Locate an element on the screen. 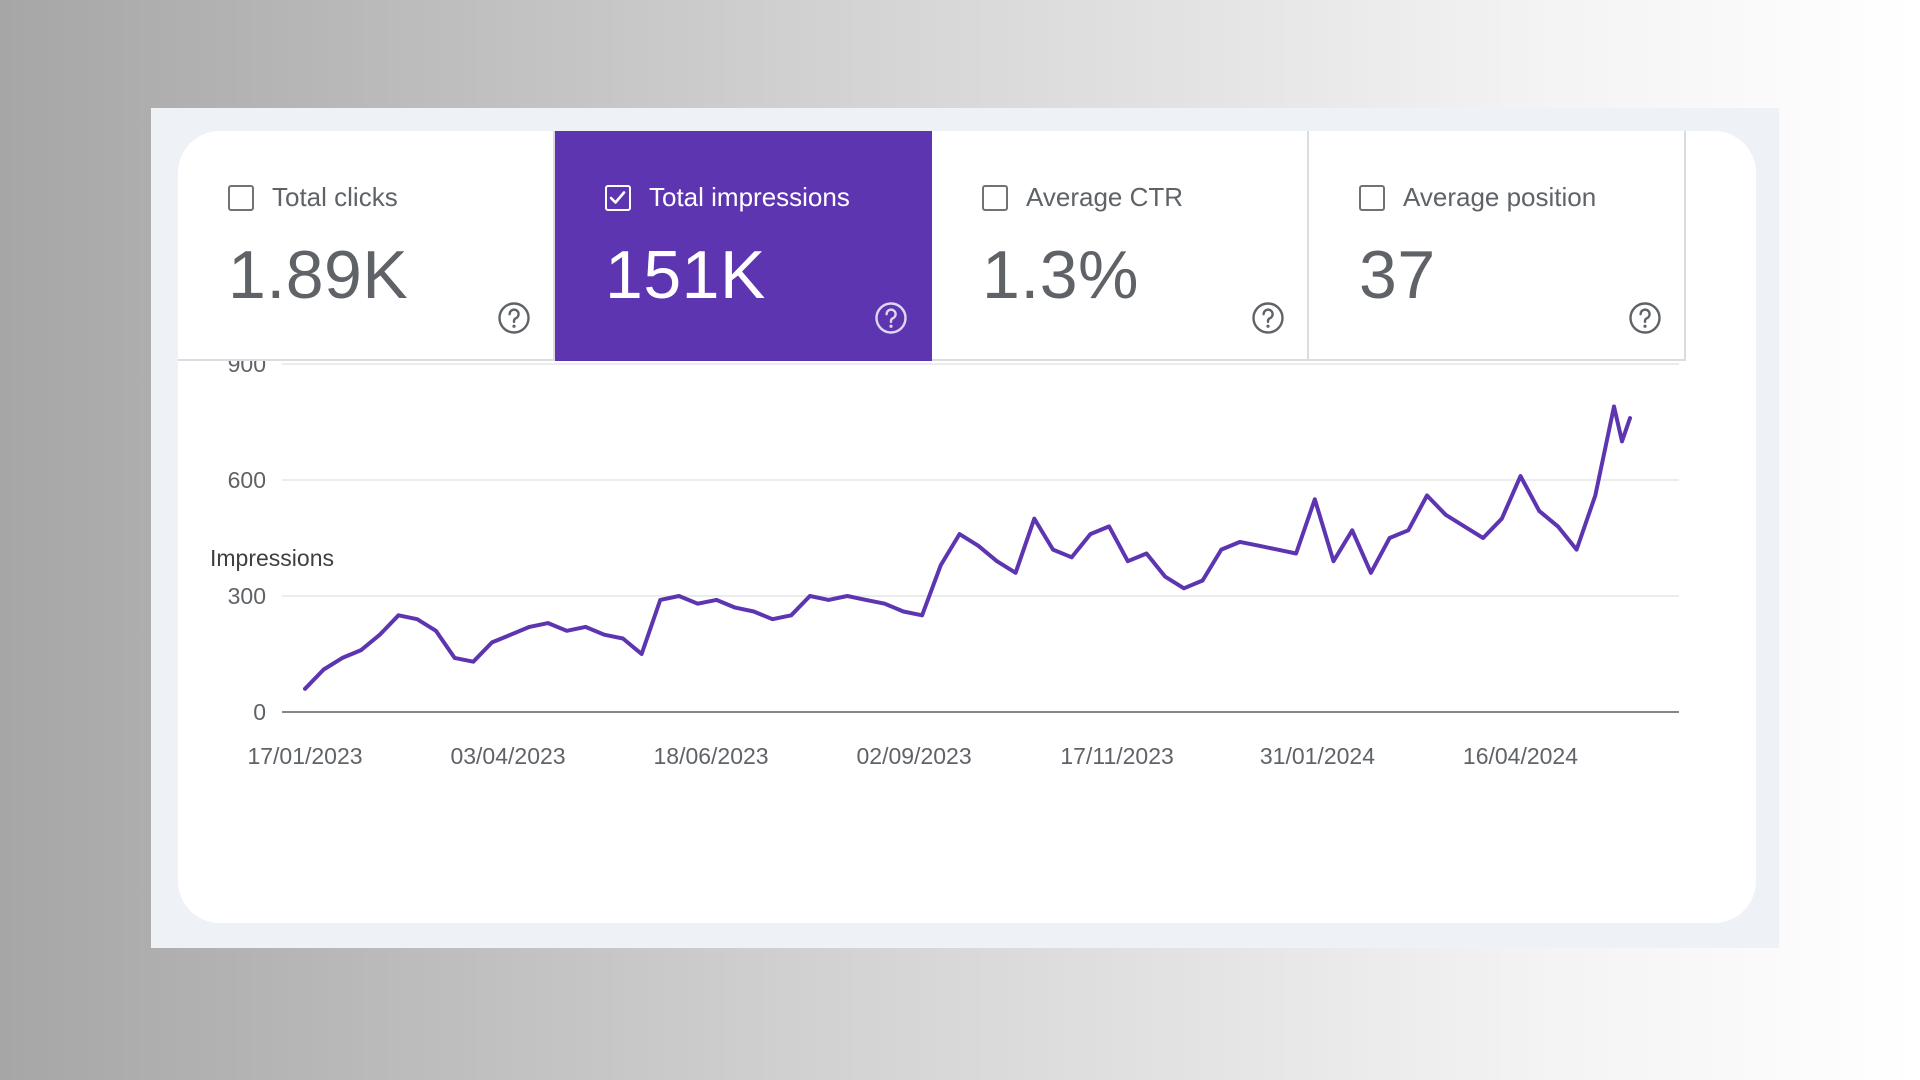 This screenshot has width=1920, height=1080. metric-value: 37 is located at coordinates (1397, 275).